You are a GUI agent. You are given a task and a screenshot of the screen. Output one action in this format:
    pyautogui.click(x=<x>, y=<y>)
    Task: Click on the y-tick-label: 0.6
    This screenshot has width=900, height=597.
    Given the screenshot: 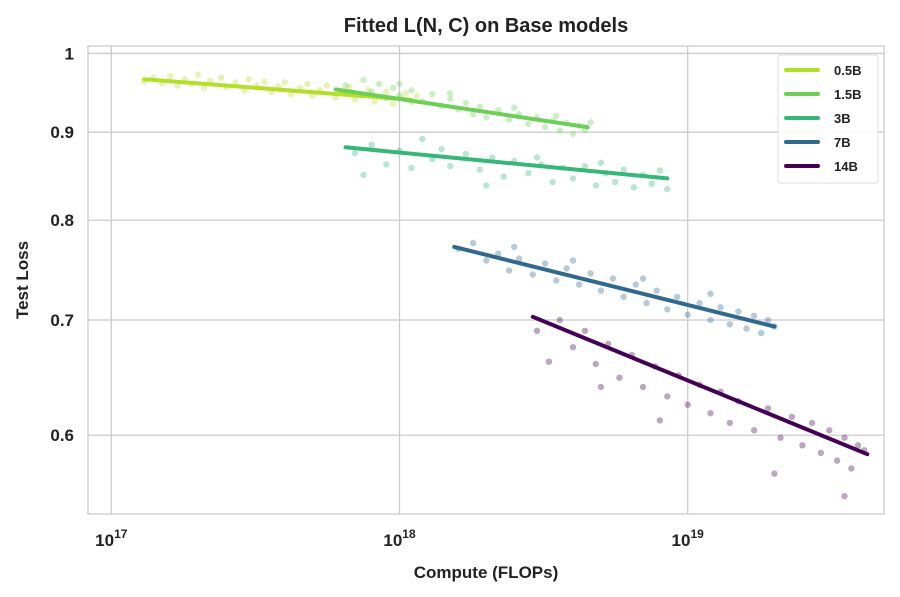 What is the action you would take?
    pyautogui.click(x=62, y=435)
    